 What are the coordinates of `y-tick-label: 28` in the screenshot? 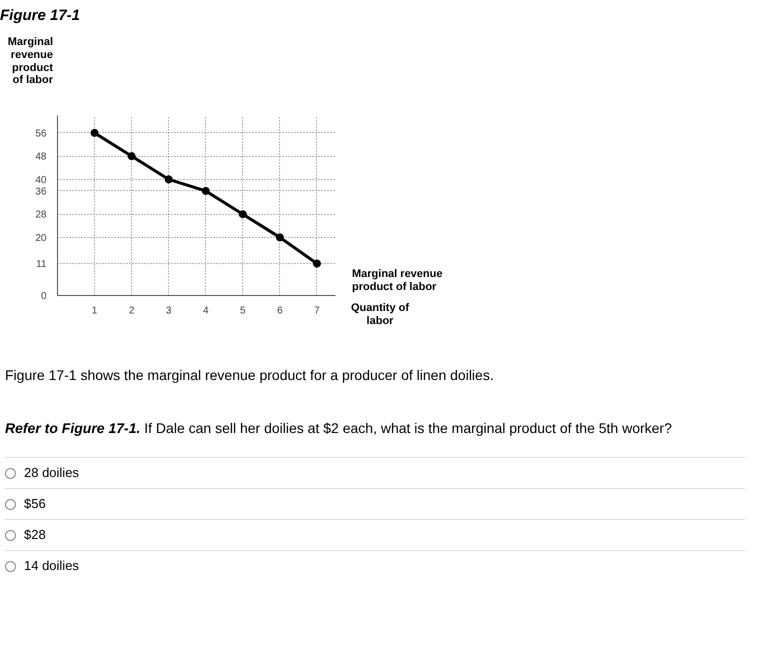 It's located at (41, 216).